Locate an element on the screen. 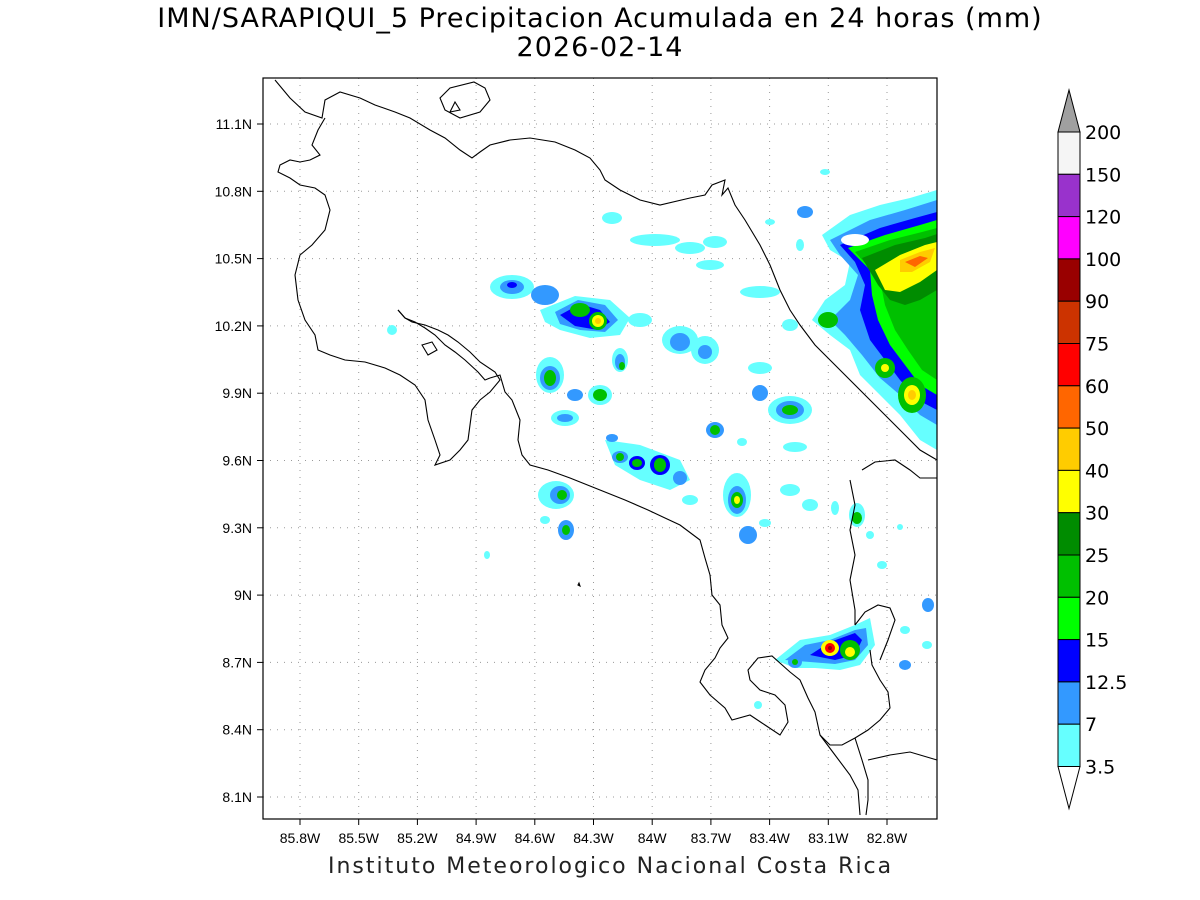 Image resolution: width=1200 pixels, height=900 pixels. colorbar-label: 100 is located at coordinates (1103, 260).